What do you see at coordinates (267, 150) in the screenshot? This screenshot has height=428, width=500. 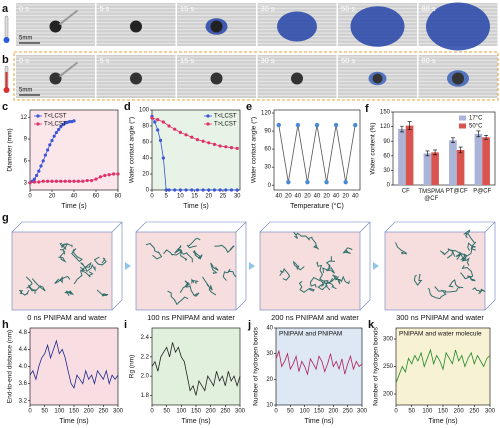 I see `y-tick-label: 60` at bounding box center [267, 150].